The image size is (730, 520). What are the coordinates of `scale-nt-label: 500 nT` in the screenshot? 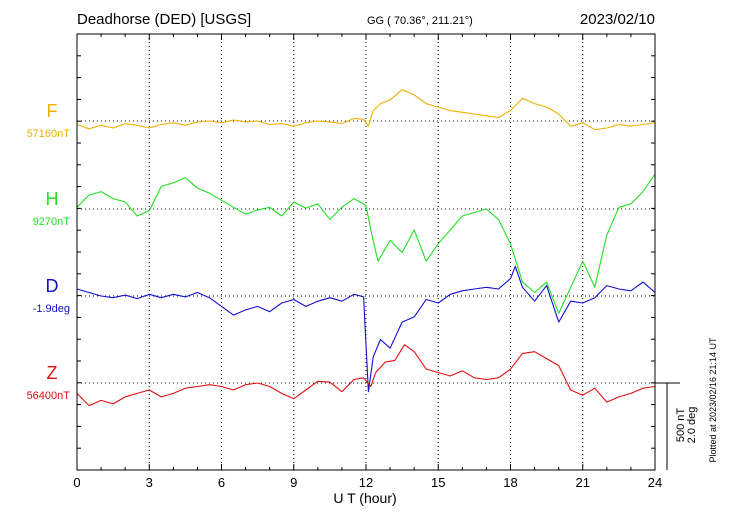 It's located at (681, 425).